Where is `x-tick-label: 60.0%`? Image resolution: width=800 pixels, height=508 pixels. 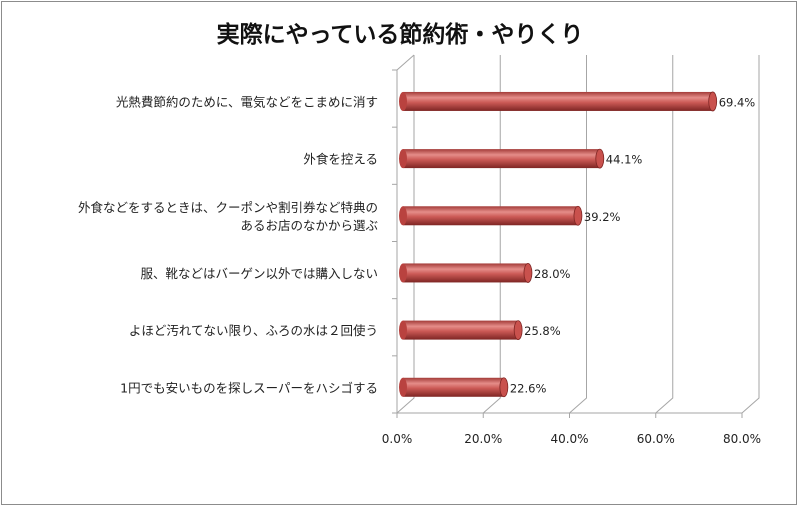 x-tick-label: 60.0% is located at coordinates (656, 439).